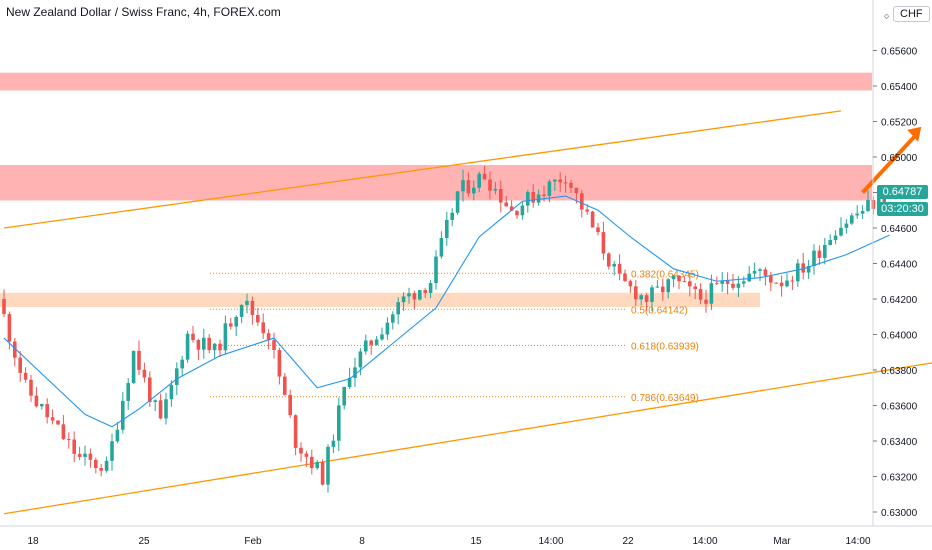  What do you see at coordinates (253, 541) in the screenshot?
I see `x-tick-label: Feb` at bounding box center [253, 541].